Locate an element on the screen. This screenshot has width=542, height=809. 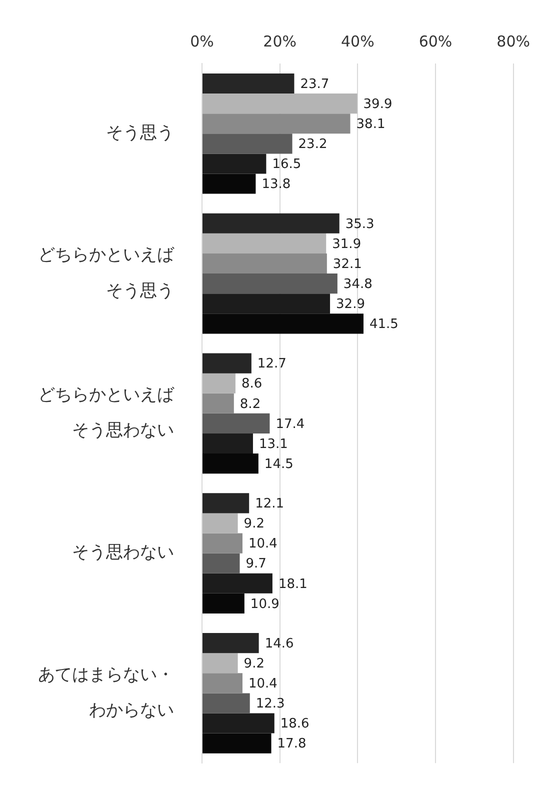
x-tick-label: 20% is located at coordinates (280, 41).